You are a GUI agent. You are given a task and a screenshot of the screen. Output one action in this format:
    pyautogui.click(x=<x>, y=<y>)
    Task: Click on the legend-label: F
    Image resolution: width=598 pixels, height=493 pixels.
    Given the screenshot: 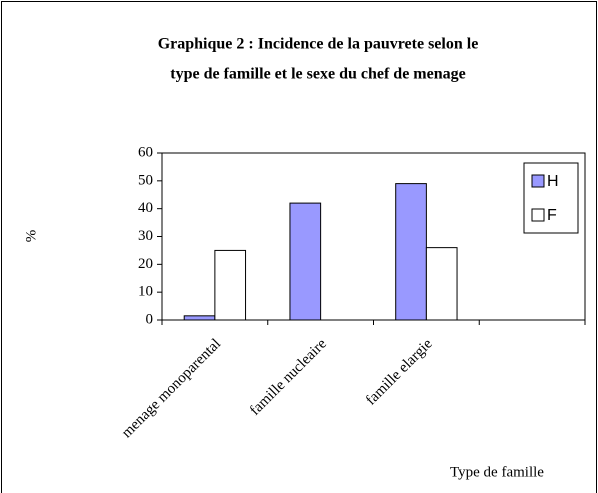 What is the action you would take?
    pyautogui.click(x=552, y=215)
    